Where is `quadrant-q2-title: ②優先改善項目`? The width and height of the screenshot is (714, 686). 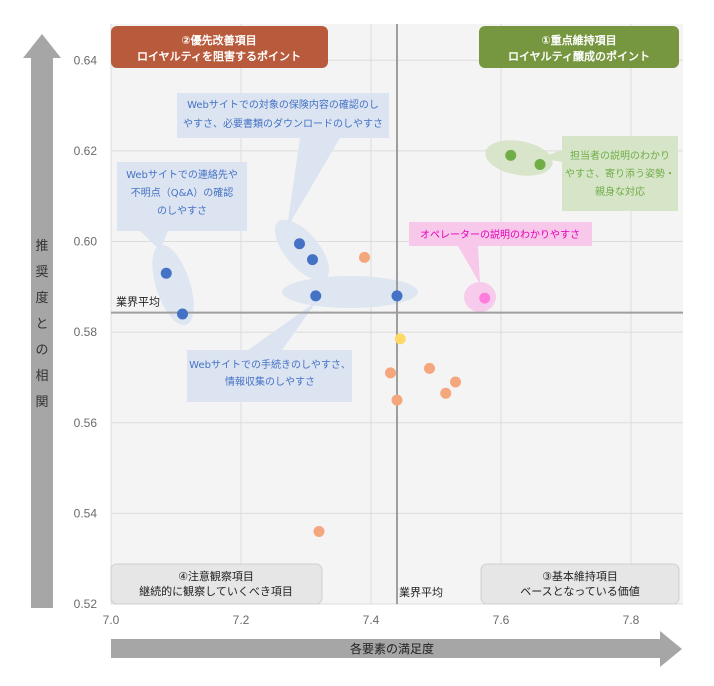
quadrant-q2-title: ②優先改善項目 is located at coordinates (218, 40).